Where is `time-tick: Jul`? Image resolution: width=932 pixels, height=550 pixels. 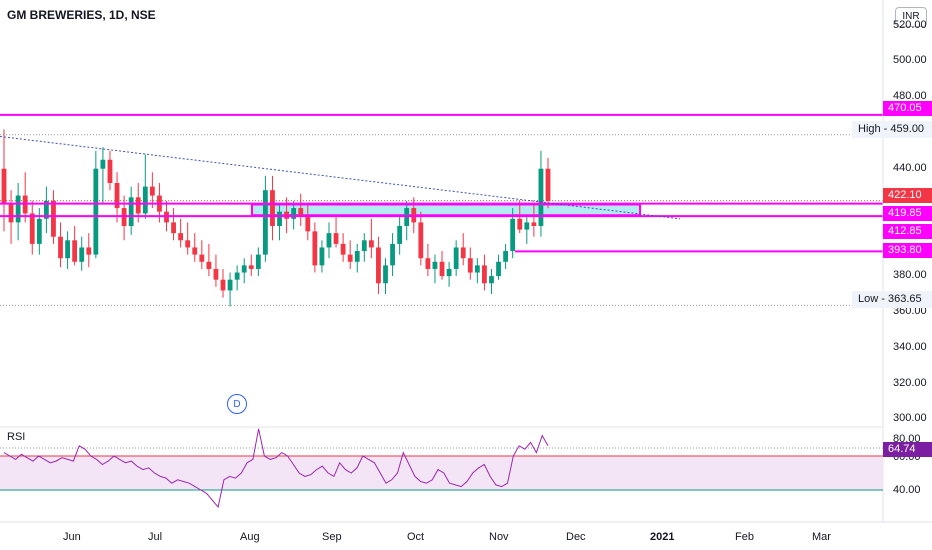 time-tick: Jul is located at coordinates (155, 537).